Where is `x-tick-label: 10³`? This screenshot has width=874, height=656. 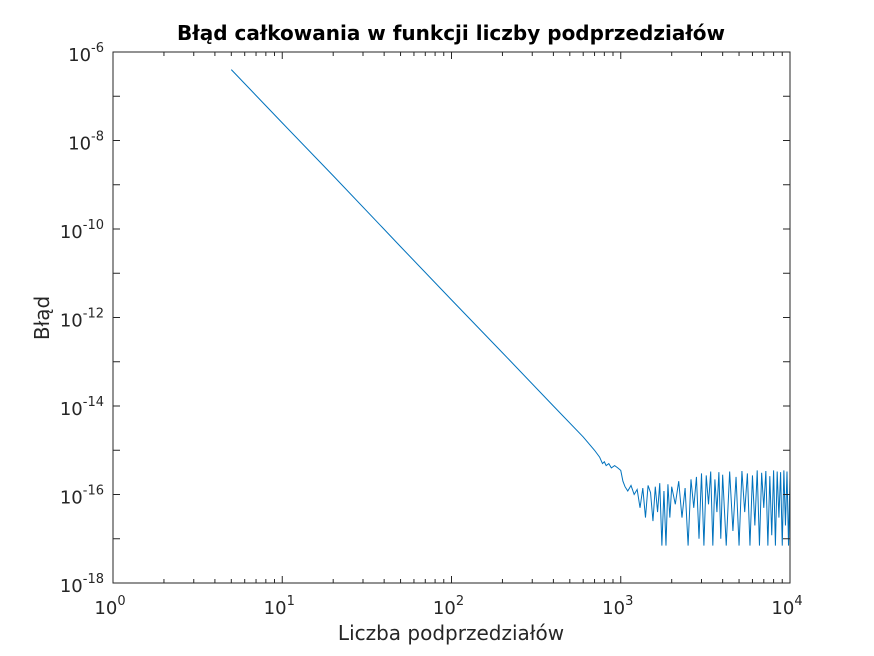
x-tick-label: 10³ is located at coordinates (617, 606).